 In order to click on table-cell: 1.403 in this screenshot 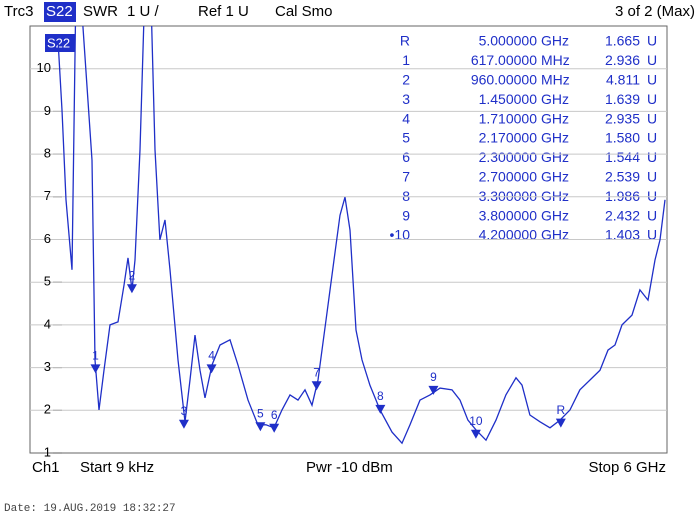, I will do `click(622, 235)`.